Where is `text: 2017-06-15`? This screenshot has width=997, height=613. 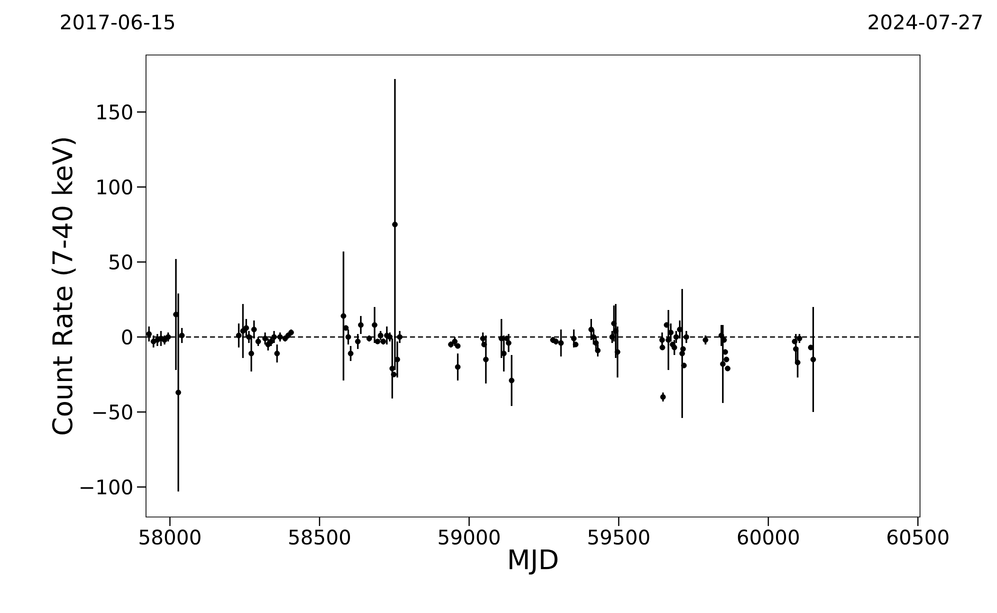
text: 2017-06-15 is located at coordinates (117, 22).